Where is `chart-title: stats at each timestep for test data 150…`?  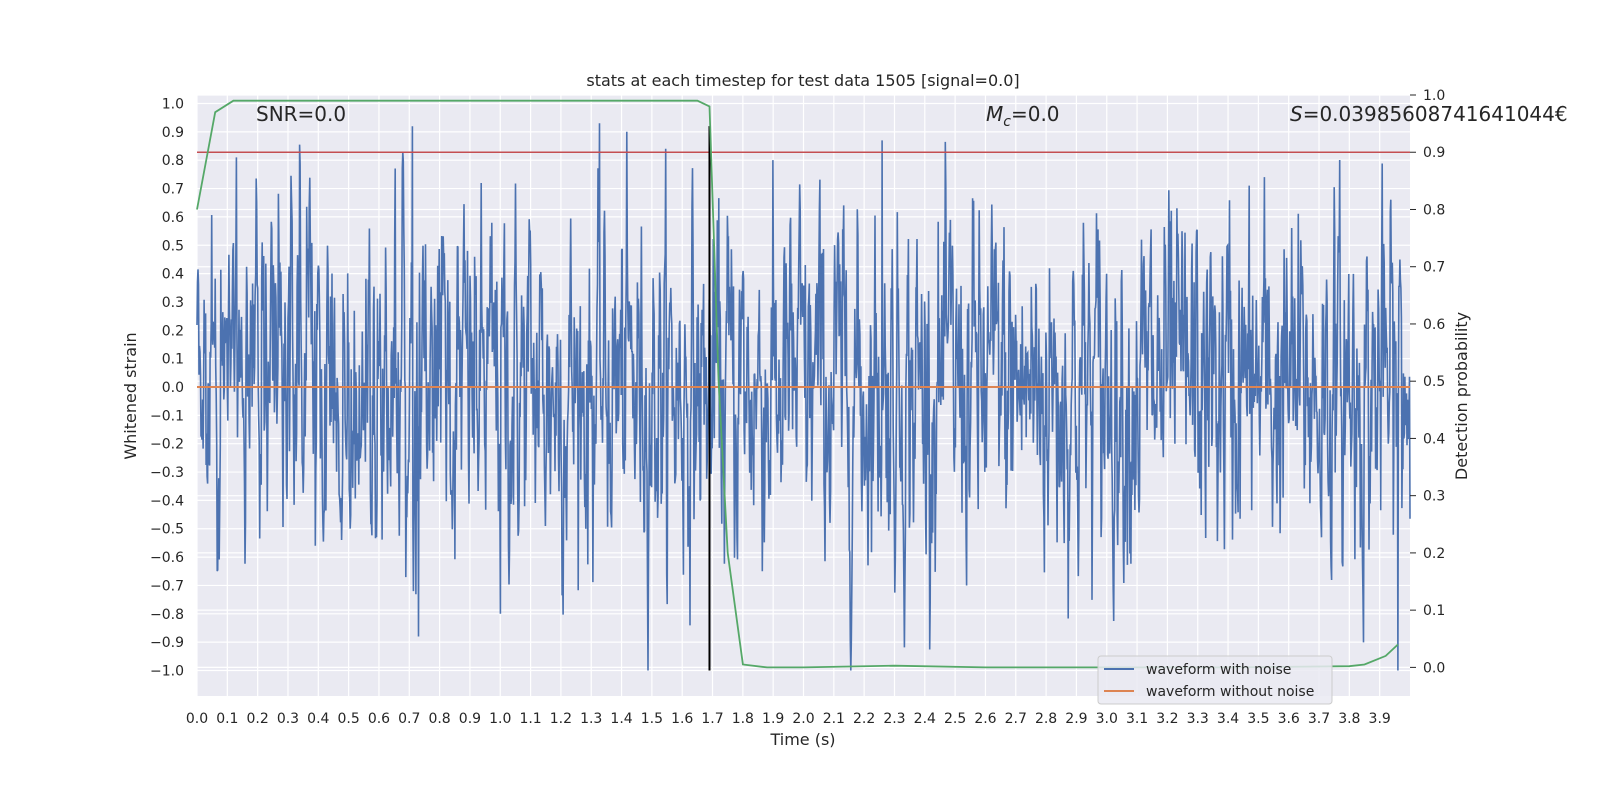 chart-title: stats at each timestep for test data 150… is located at coordinates (802, 80).